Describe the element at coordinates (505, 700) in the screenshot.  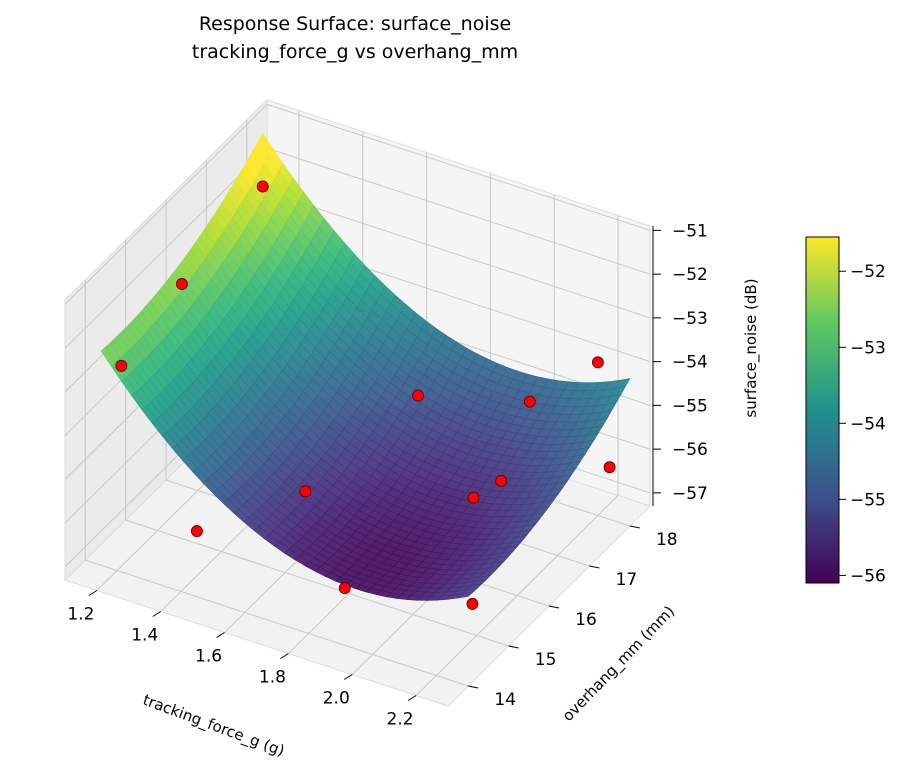
I see `y-tick-label: 14` at that location.